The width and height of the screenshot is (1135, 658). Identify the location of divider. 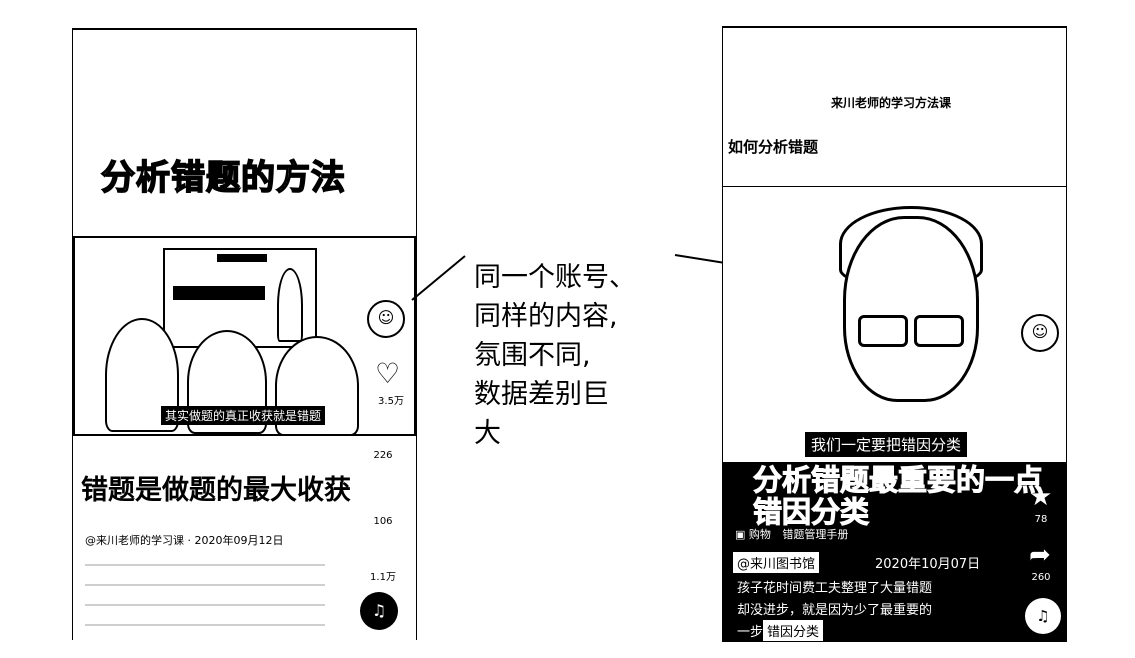
(894, 186).